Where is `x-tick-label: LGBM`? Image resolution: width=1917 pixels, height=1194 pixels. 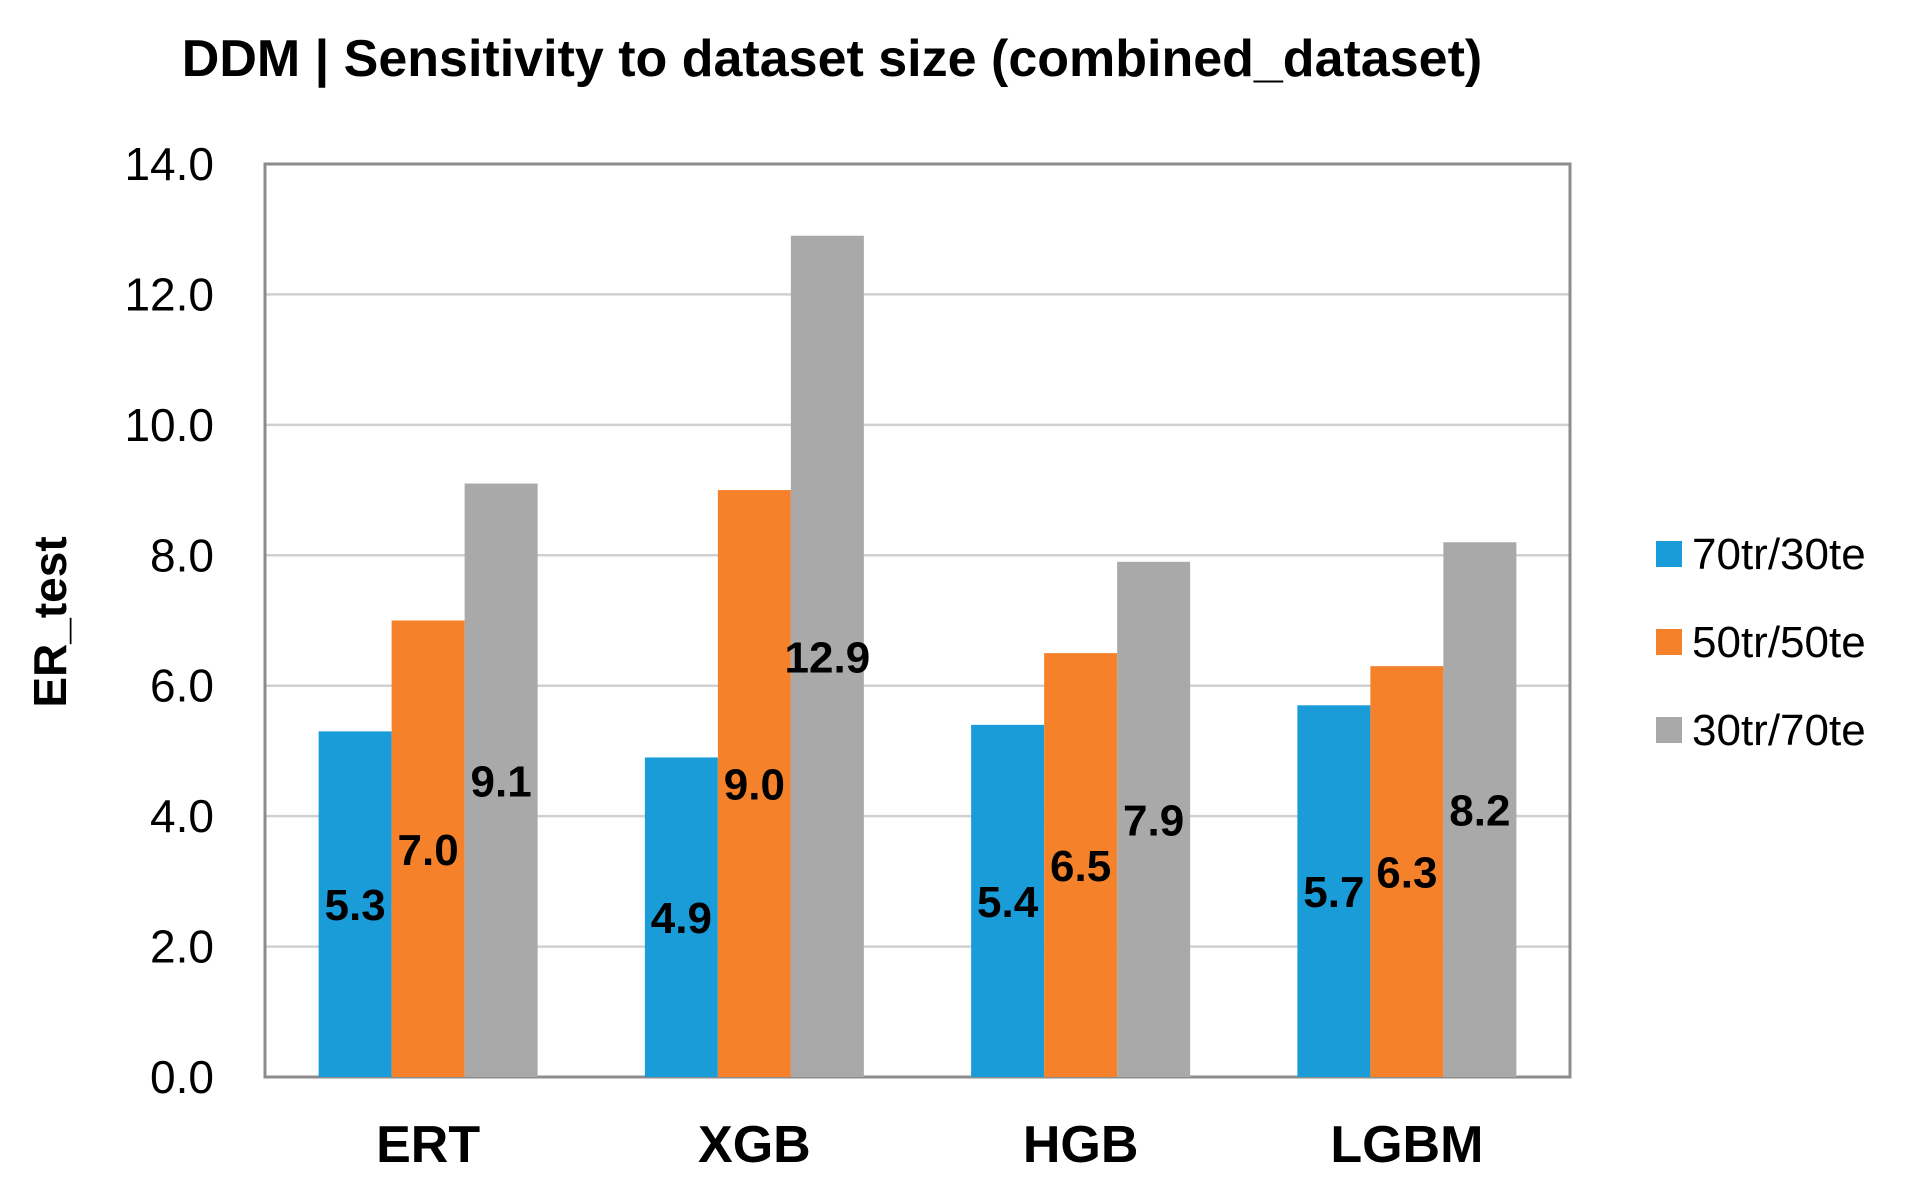 x-tick-label: LGBM is located at coordinates (1406, 1145).